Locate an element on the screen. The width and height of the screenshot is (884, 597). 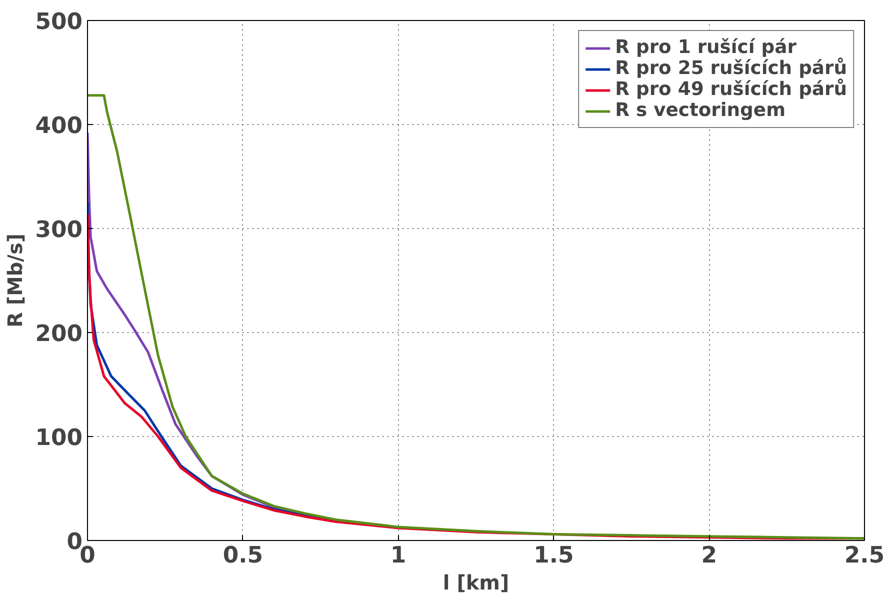
x-tick-label: 1.5 is located at coordinates (554, 555).